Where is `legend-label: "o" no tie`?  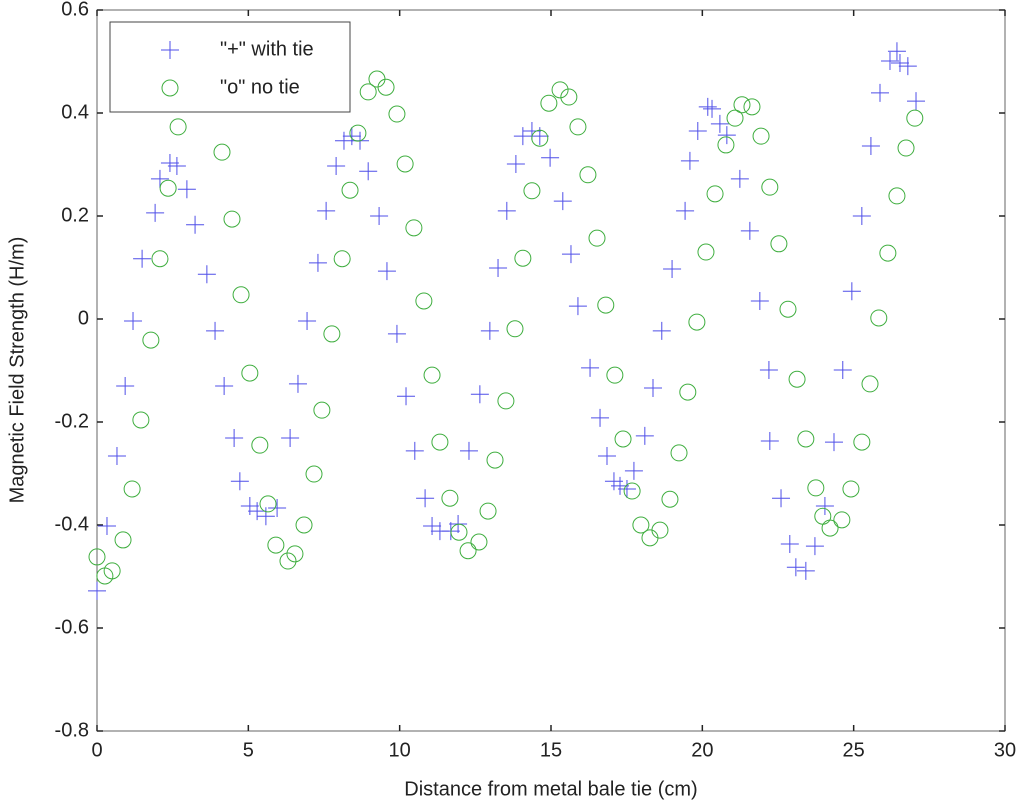 legend-label: "o" no tie is located at coordinates (260, 87).